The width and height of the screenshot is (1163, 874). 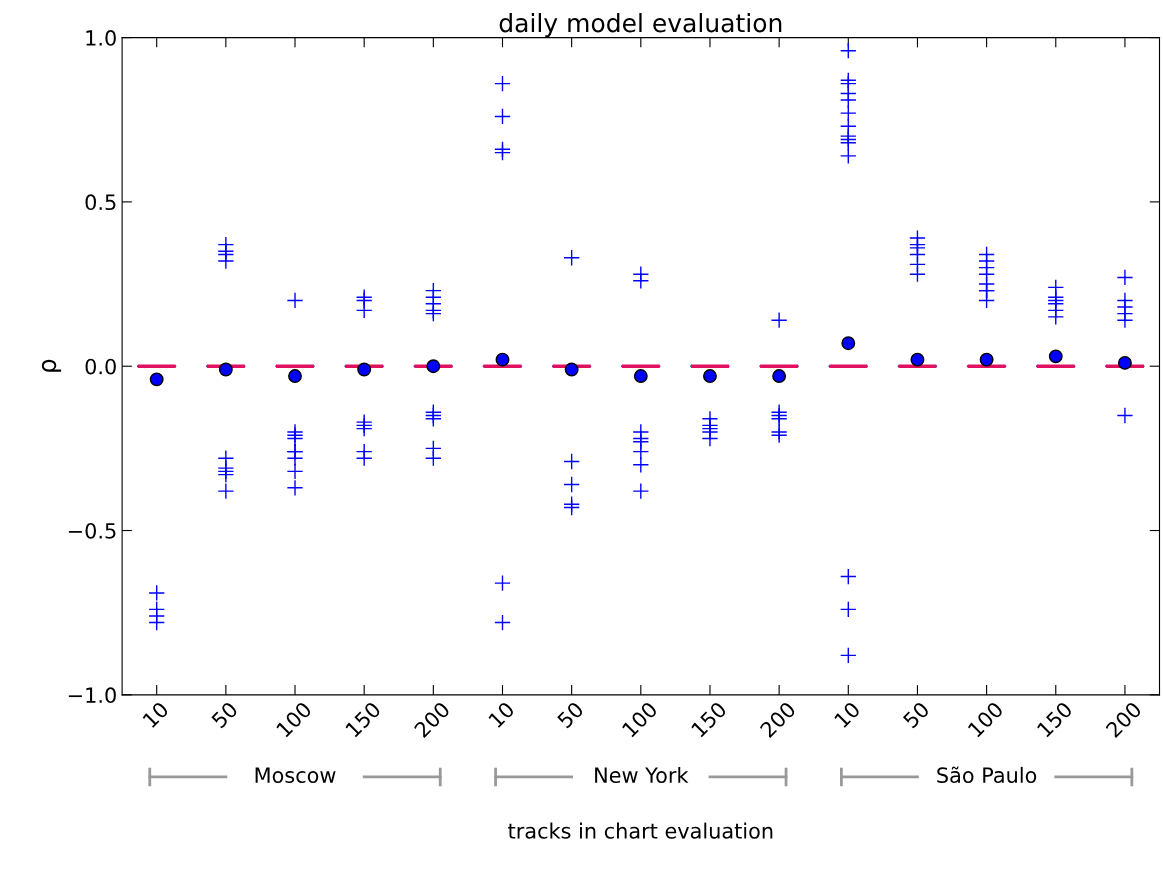 What do you see at coordinates (100, 366) in the screenshot?
I see `y-tick-label: 0.0` at bounding box center [100, 366].